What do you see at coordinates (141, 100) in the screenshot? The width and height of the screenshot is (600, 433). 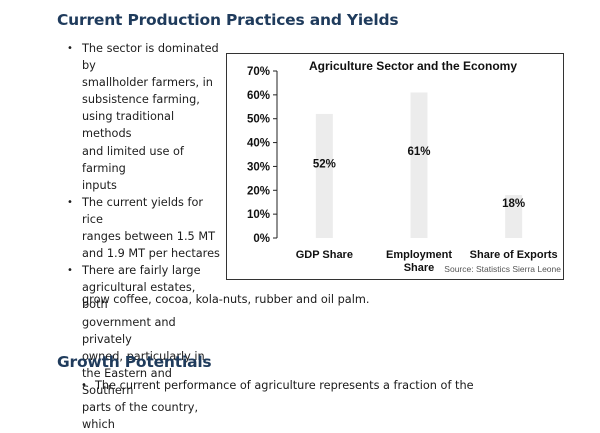 I see `bullet-line: subsistence farming,` at bounding box center [141, 100].